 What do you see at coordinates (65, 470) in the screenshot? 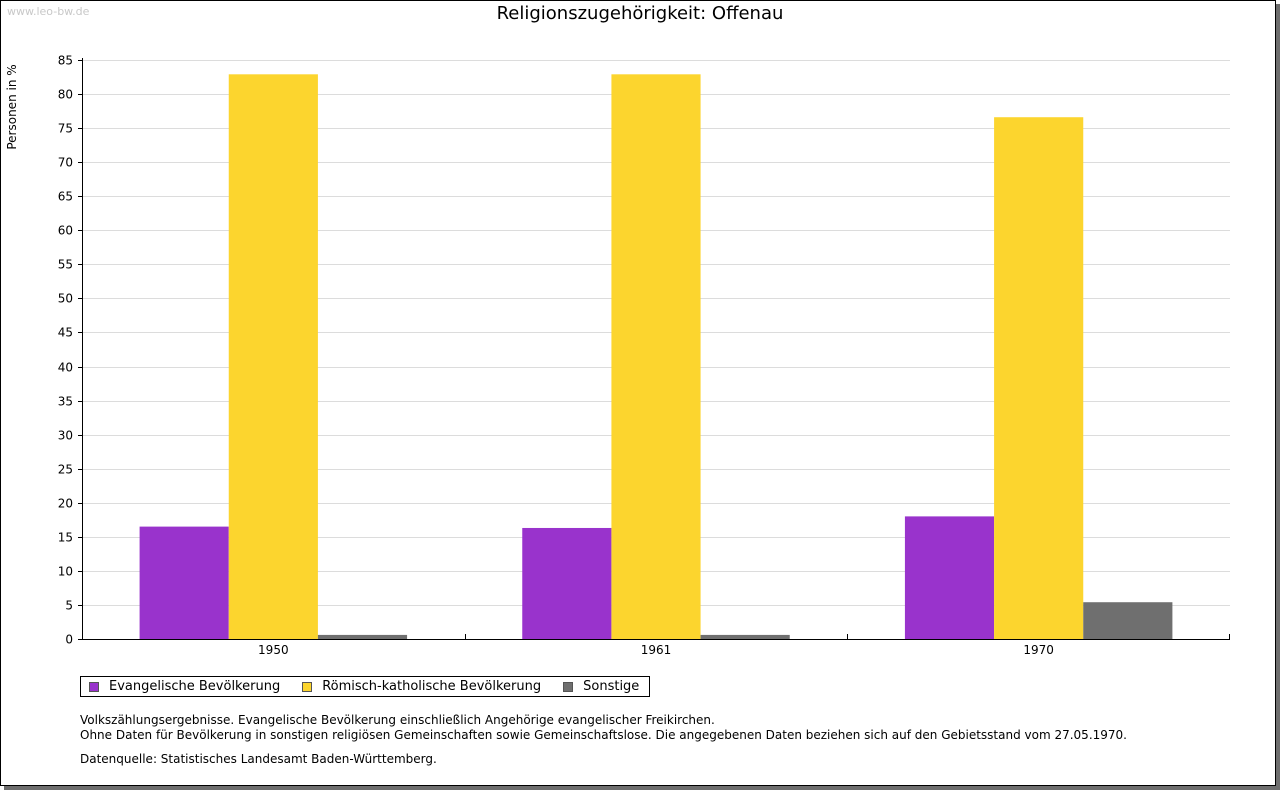
I see `y-tick-label: 25` at bounding box center [65, 470].